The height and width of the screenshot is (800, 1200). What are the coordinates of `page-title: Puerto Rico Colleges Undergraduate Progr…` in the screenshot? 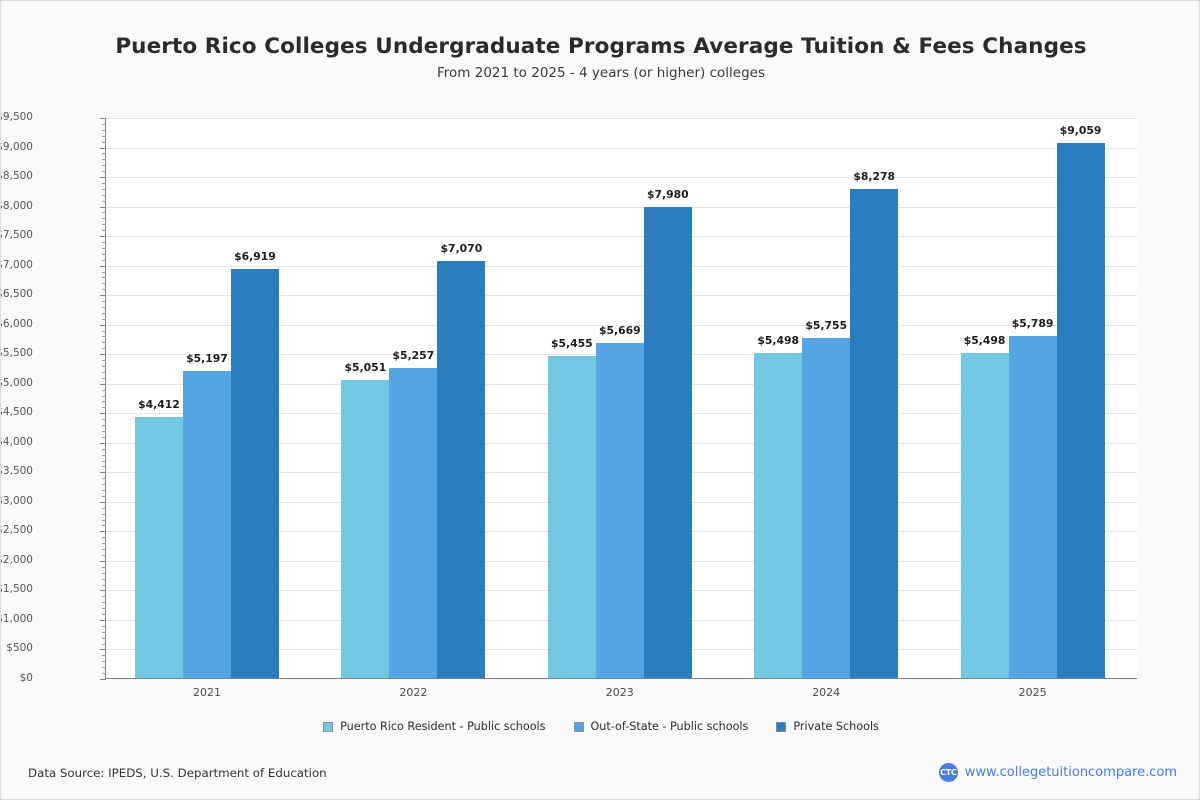 It's located at (601, 46).